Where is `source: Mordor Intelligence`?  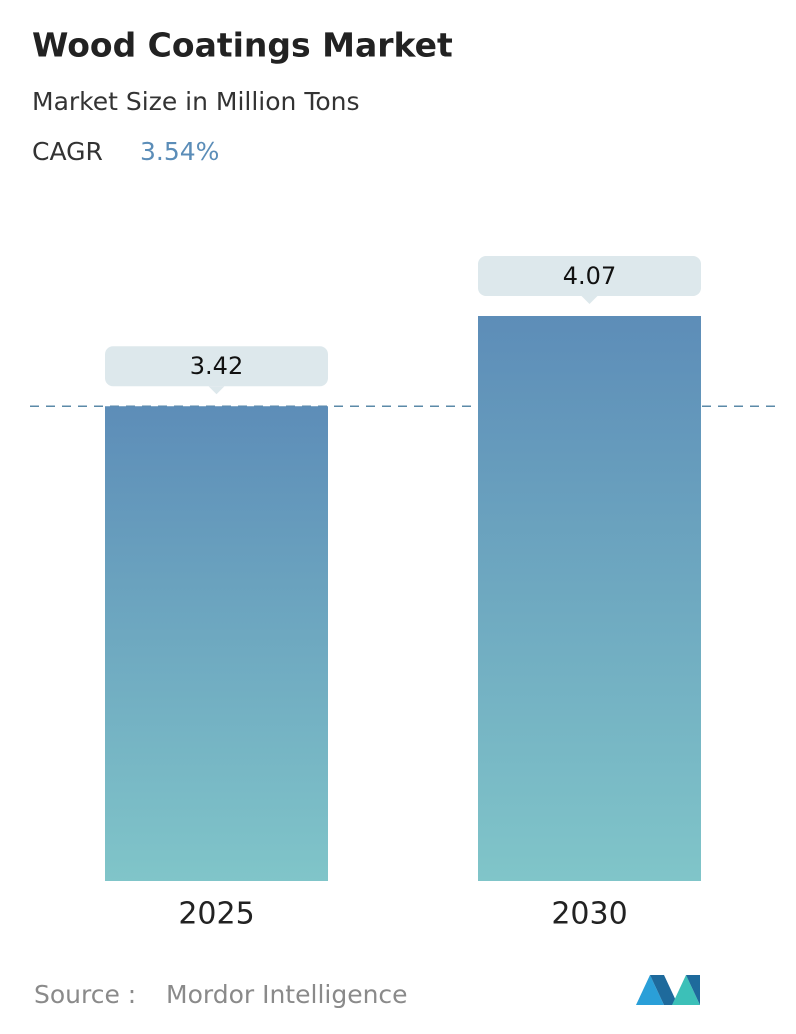
source: Mordor Intelligence is located at coordinates (287, 994).